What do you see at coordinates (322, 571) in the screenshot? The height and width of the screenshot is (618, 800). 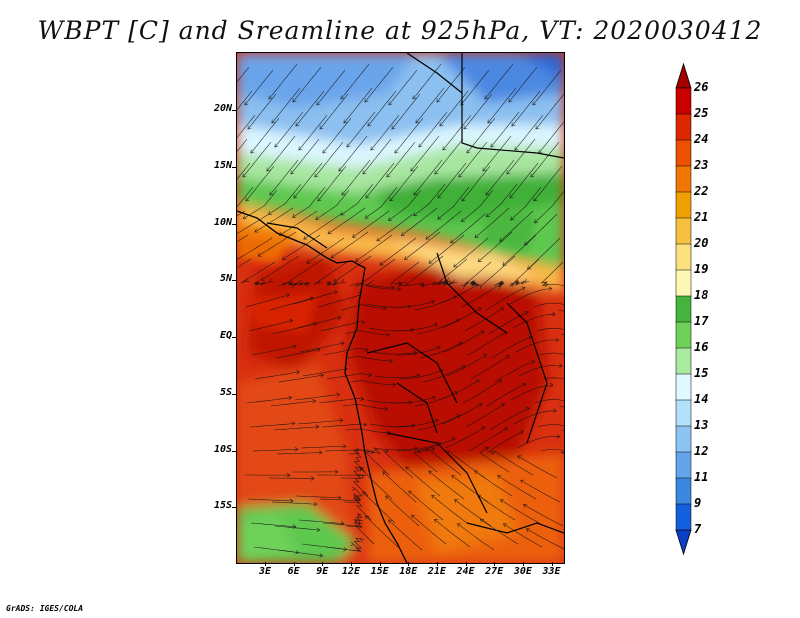 I see `lon-tick-label: 9E` at bounding box center [322, 571].